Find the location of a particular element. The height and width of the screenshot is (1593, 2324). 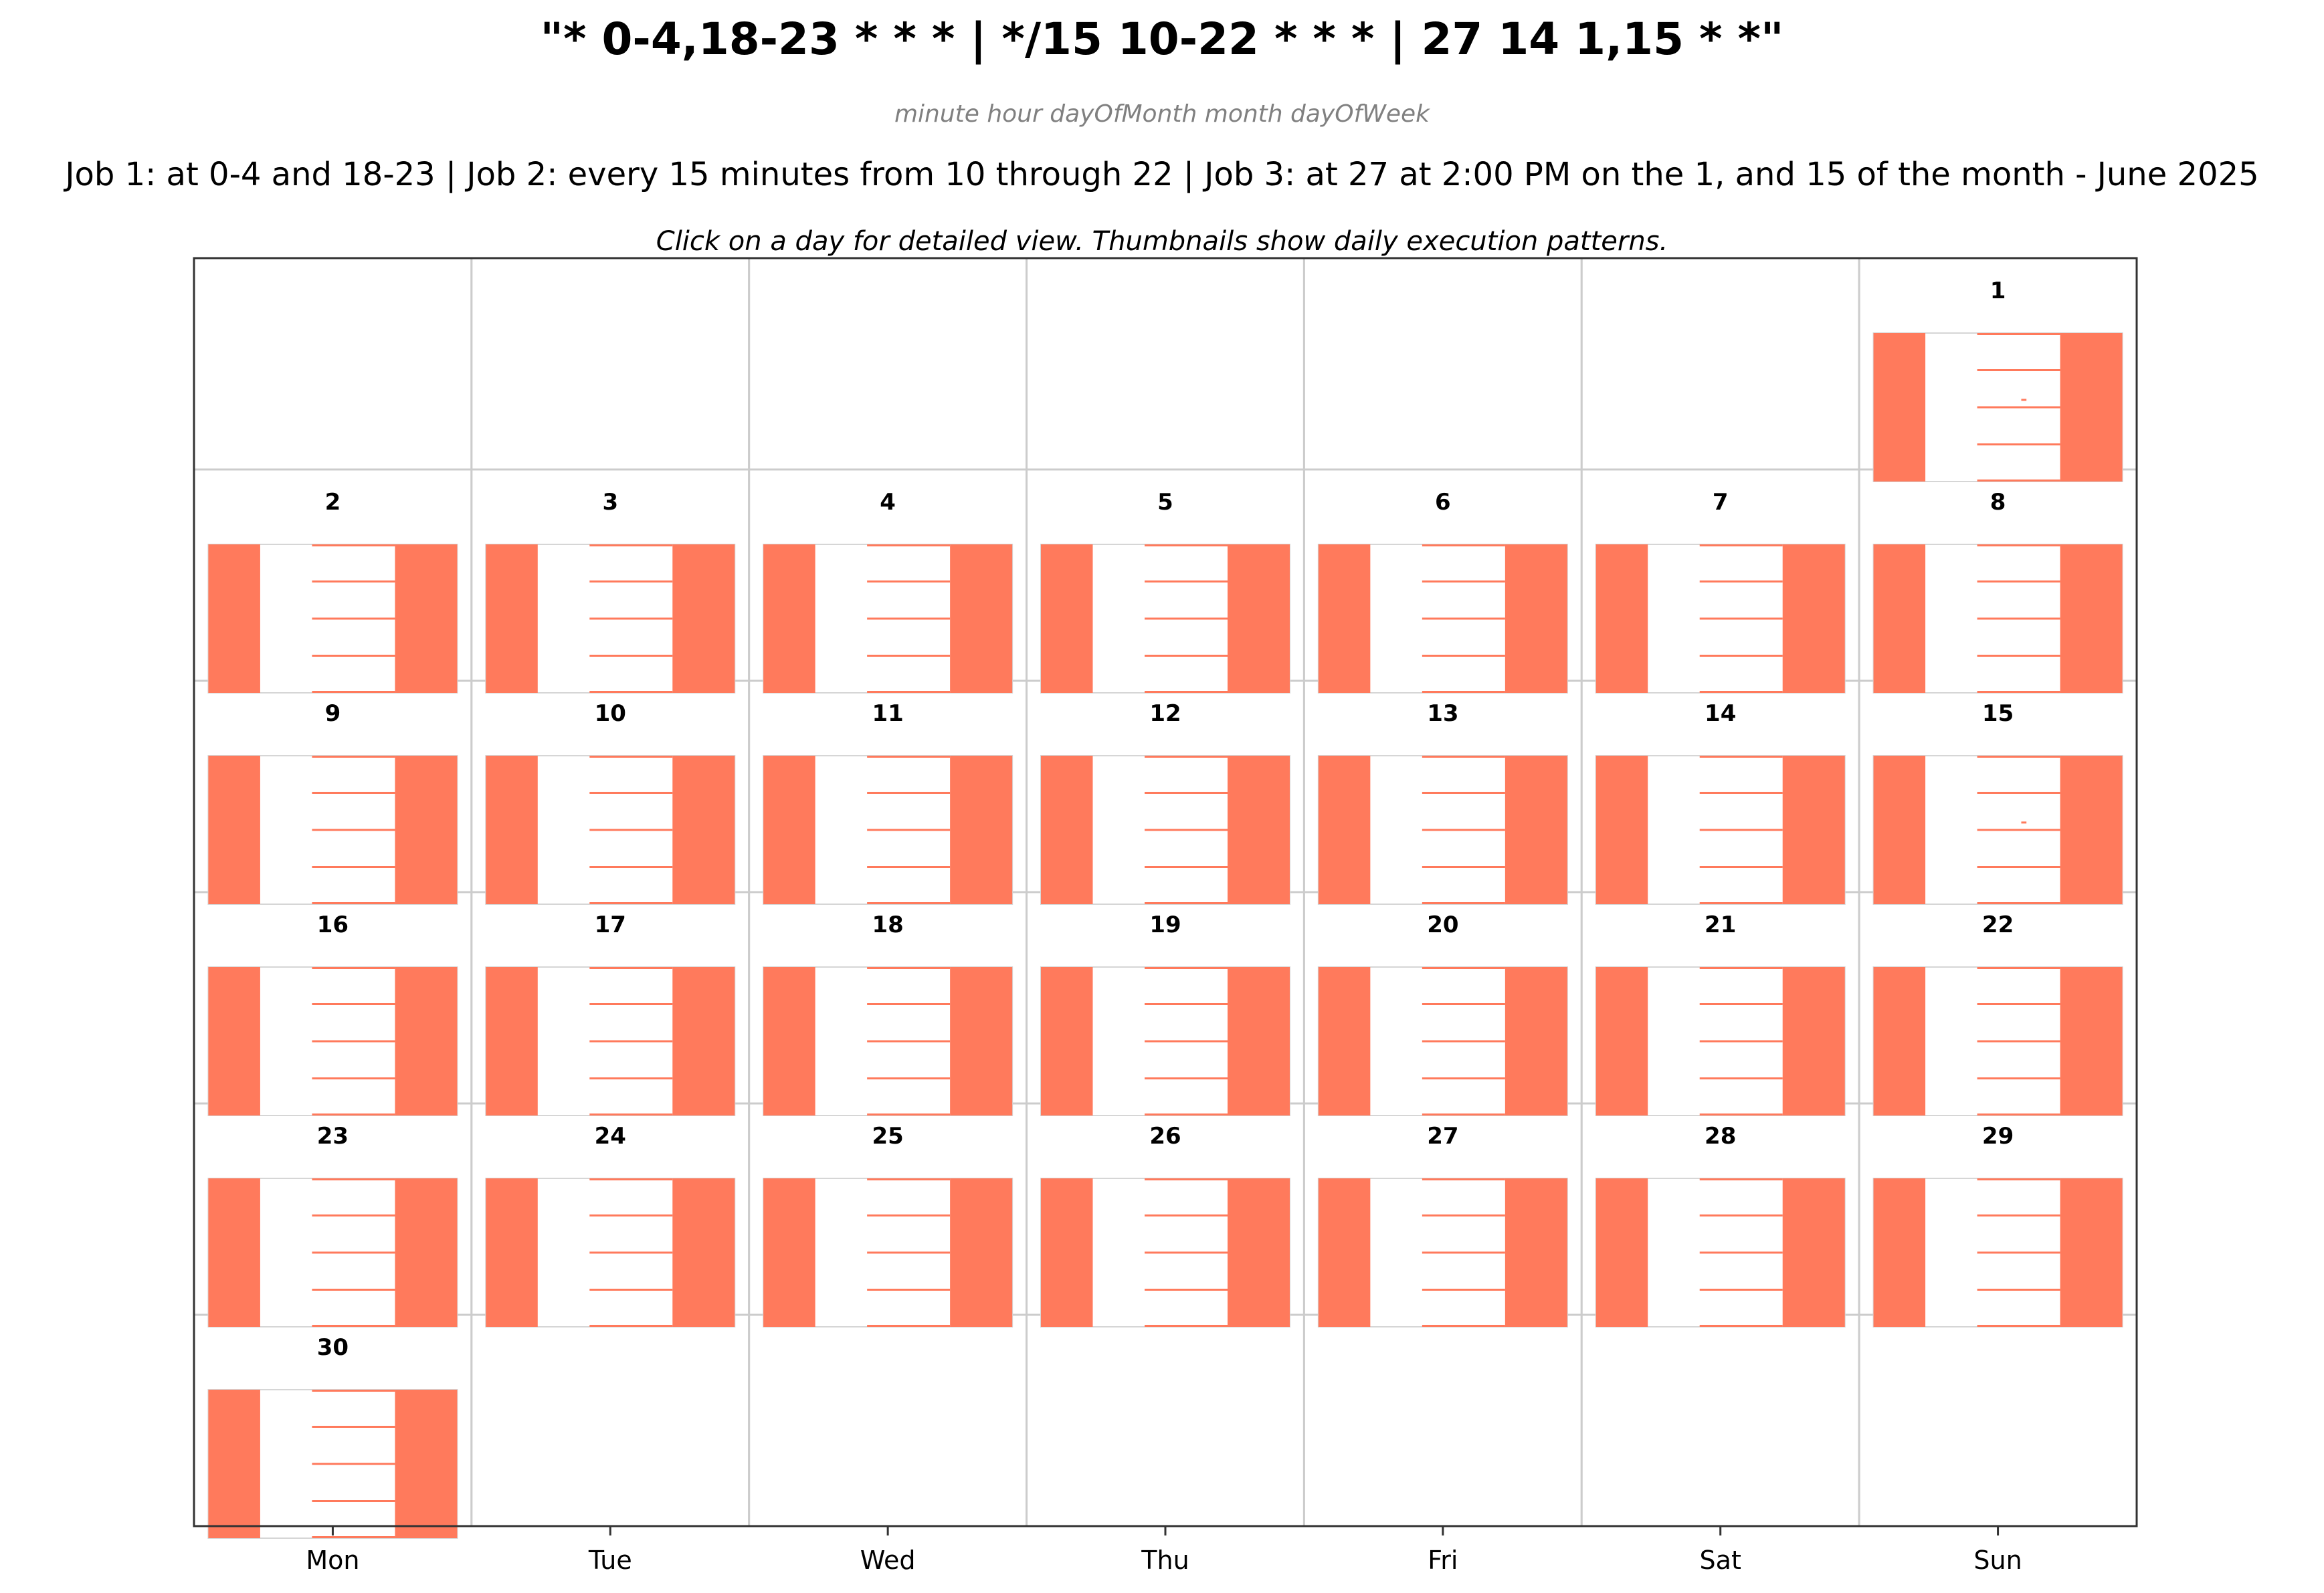

weekday-label-sat: Sat is located at coordinates (1720, 1560).